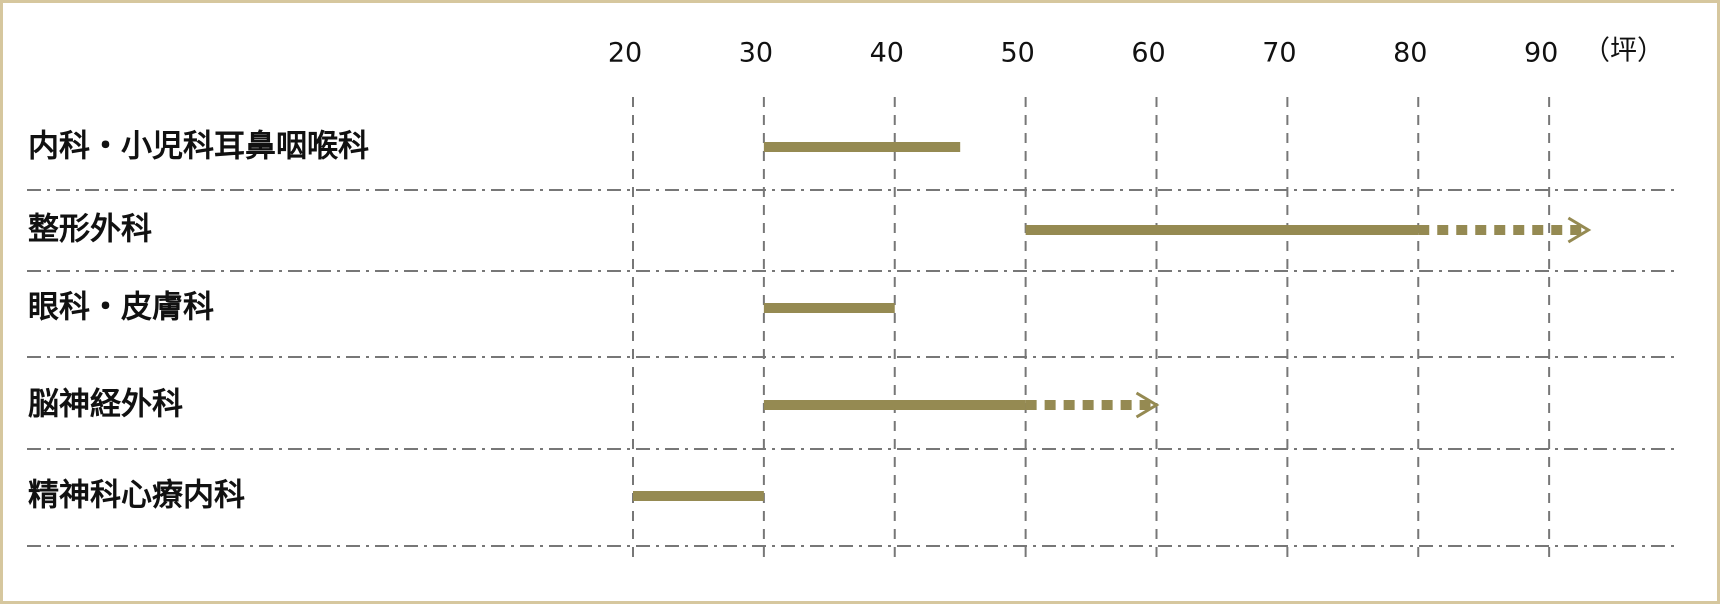 This screenshot has height=604, width=1720. I want to click on x-tick-label: 70, so click(1279, 53).